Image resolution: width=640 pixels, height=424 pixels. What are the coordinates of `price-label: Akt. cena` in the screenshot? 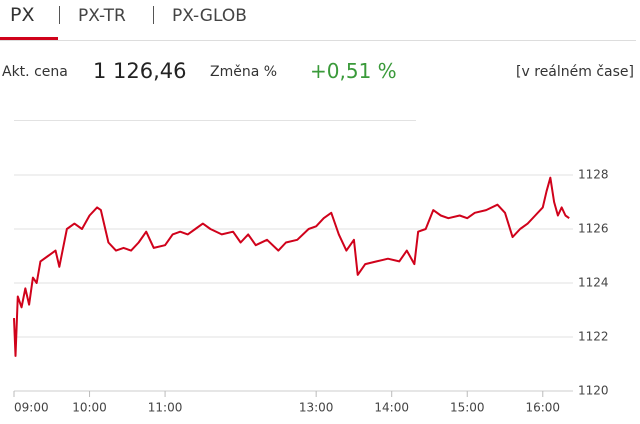 It's located at (35, 72).